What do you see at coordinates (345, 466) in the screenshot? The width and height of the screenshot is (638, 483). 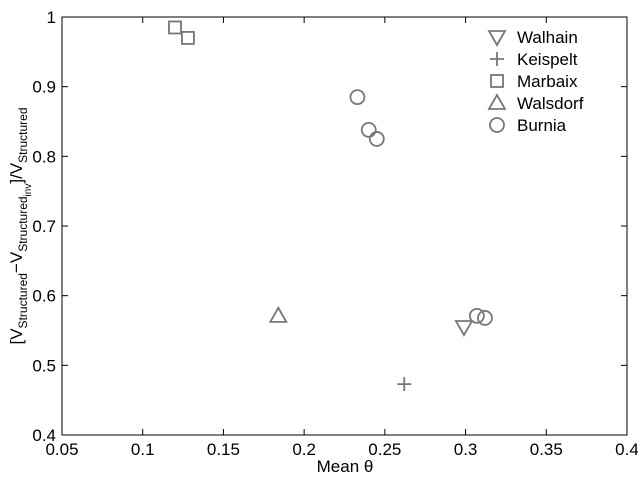 I see `x-axis-label: Mean θ` at bounding box center [345, 466].